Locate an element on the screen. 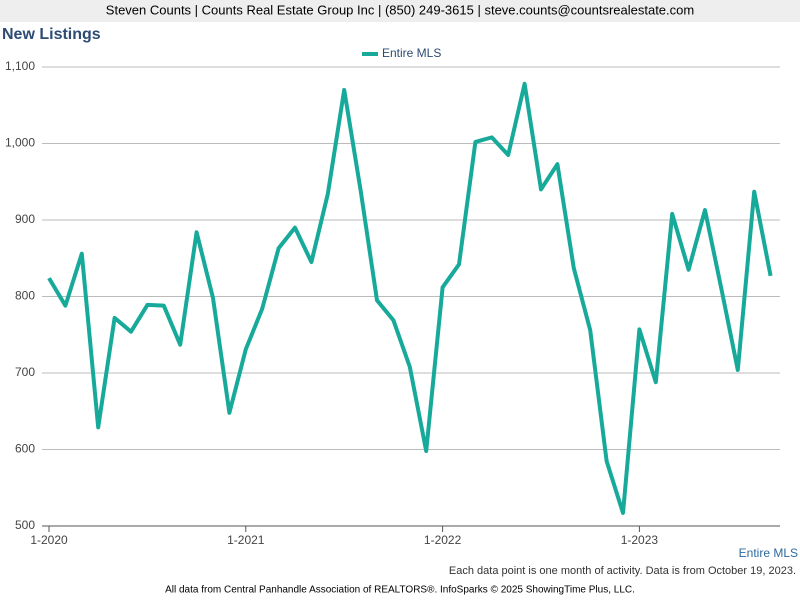 The width and height of the screenshot is (800, 605). header-bar is located at coordinates (400, 11).